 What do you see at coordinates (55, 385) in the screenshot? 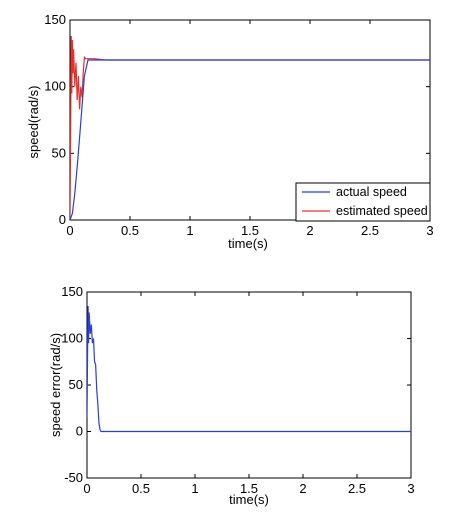
I see `y-axis-label: speed error(rad/s)` at bounding box center [55, 385].